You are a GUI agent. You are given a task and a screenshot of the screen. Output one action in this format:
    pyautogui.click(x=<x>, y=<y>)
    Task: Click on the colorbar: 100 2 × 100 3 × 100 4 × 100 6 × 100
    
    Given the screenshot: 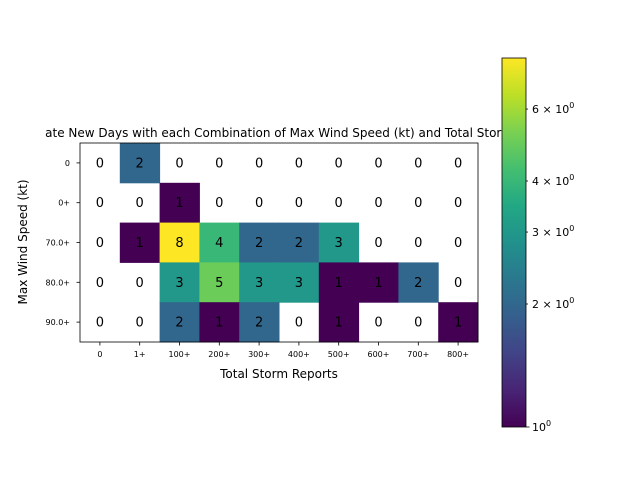 What is the action you would take?
    pyautogui.click(x=537, y=245)
    